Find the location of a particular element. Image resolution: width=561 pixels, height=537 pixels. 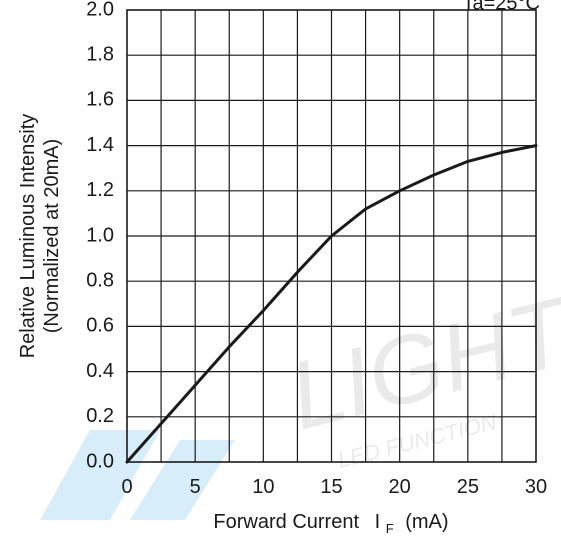

x-tick-label: 30 is located at coordinates (536, 487).